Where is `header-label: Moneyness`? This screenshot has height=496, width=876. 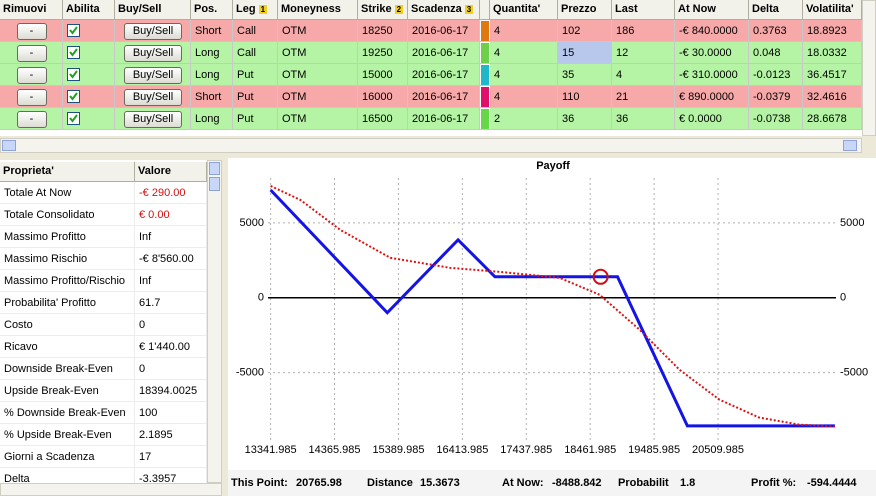
header-label: Moneyness is located at coordinates (311, 9).